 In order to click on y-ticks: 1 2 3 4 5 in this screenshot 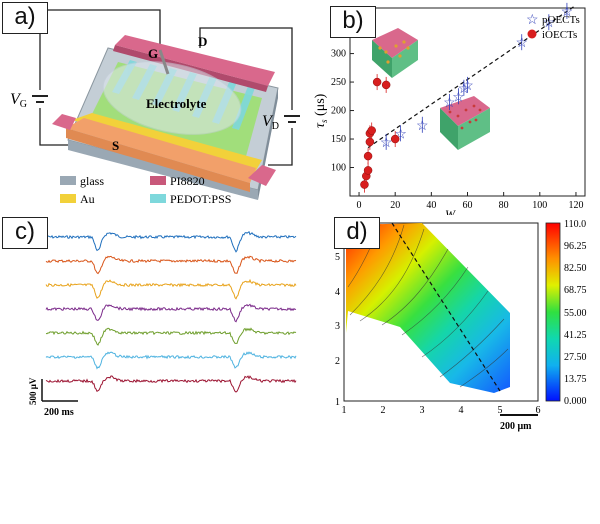, I will do `click(337, 330)`.